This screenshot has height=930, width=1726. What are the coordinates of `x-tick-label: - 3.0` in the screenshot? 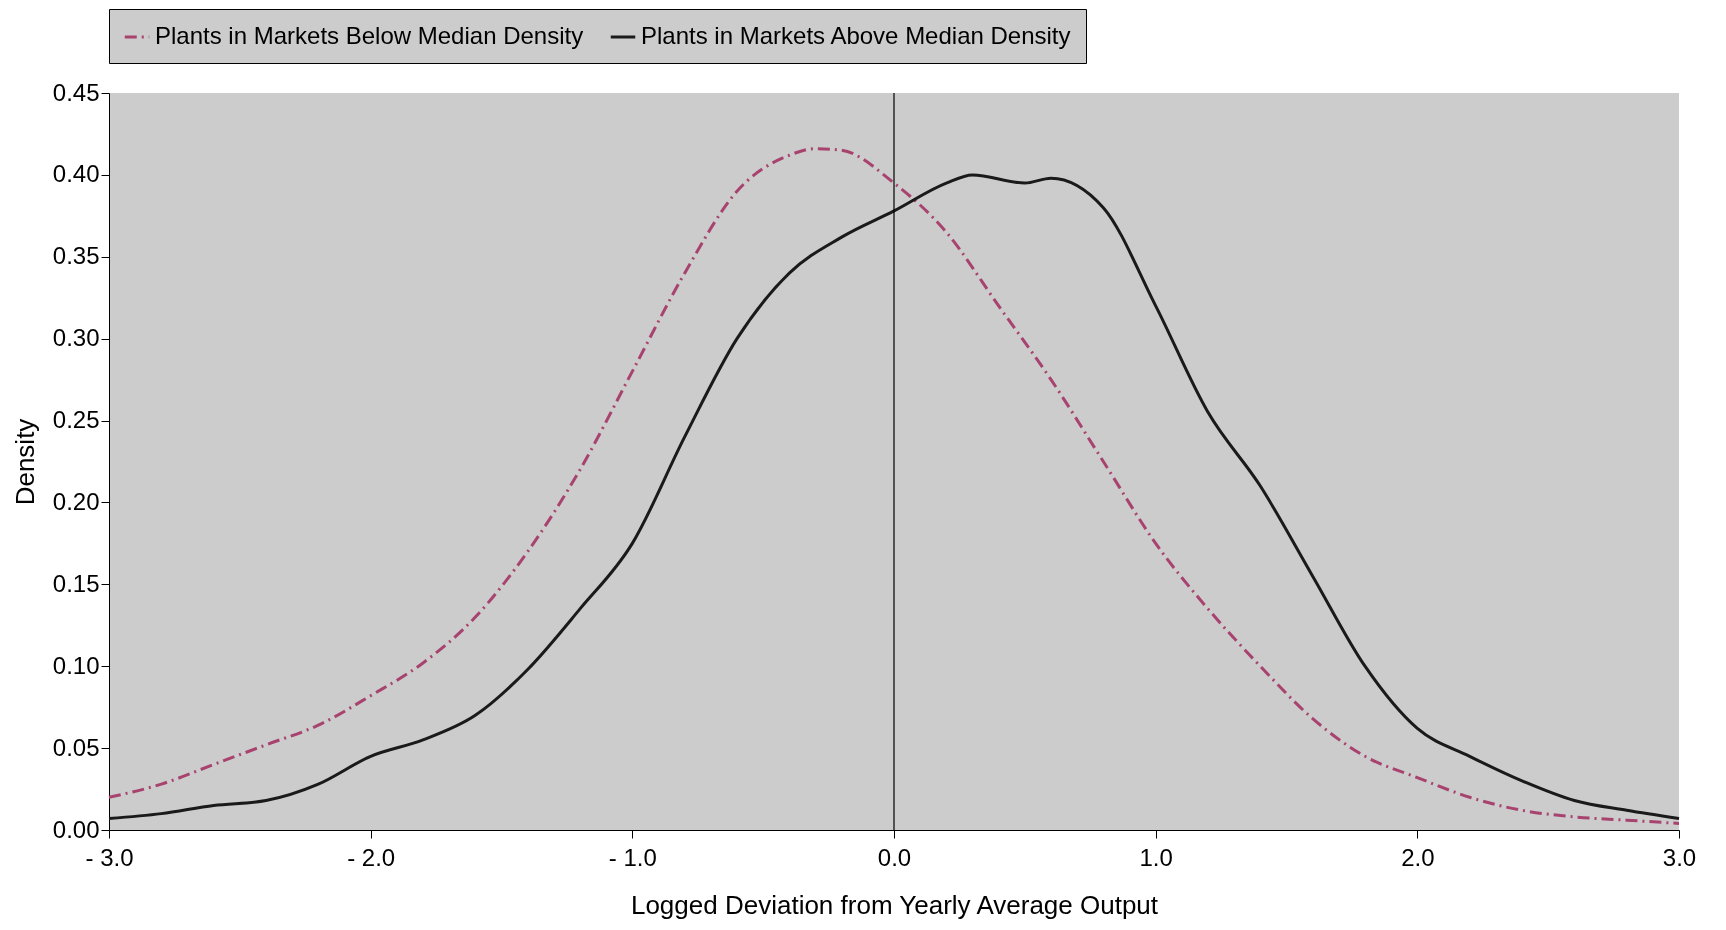 It's located at (109, 857).